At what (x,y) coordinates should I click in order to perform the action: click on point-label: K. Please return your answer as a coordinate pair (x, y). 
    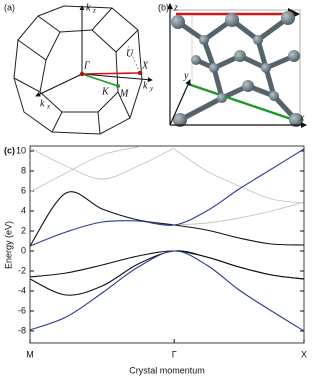
    Looking at the image, I should click on (105, 91).